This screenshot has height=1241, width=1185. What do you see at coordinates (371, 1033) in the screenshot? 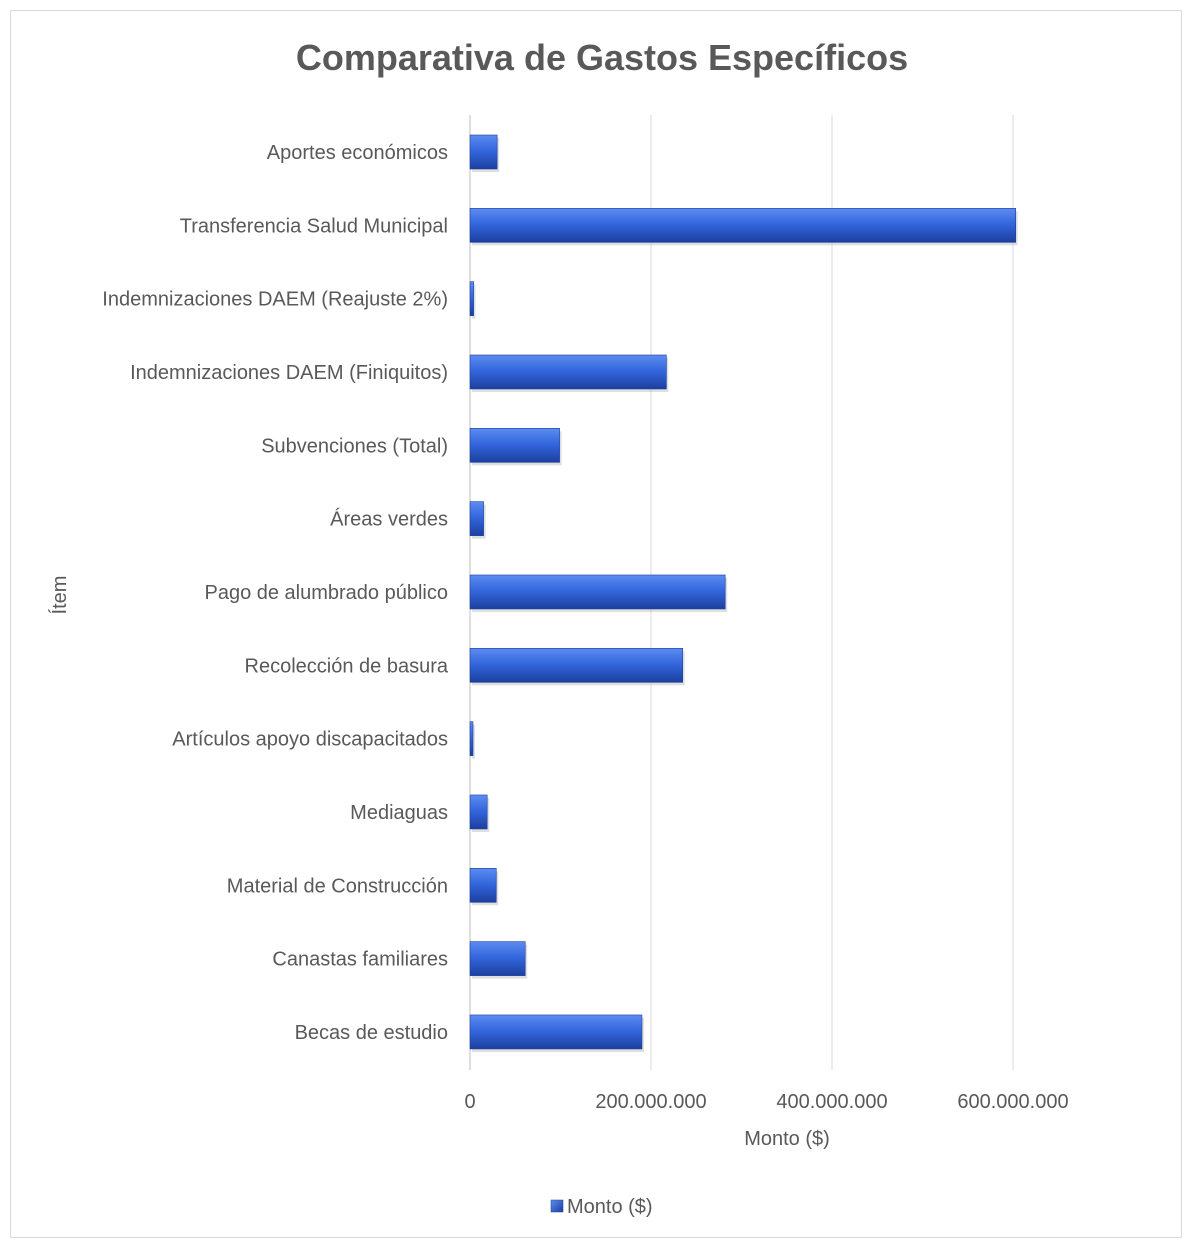
I see `category-label: Becas de estudio` at bounding box center [371, 1033].